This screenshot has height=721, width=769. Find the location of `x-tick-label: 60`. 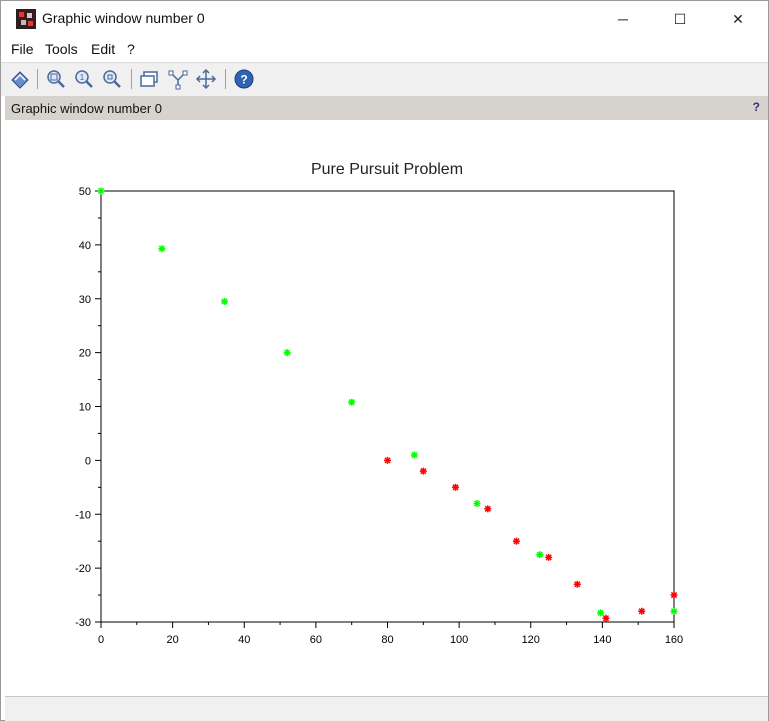

x-tick-label: 60 is located at coordinates (316, 640).